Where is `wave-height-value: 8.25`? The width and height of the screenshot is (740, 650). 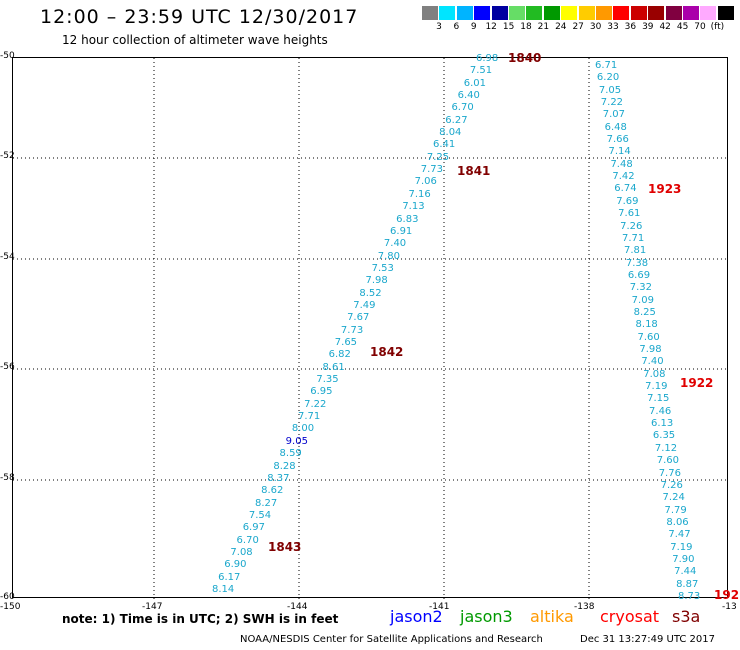
wave-height-value: 8.25 is located at coordinates (644, 312).